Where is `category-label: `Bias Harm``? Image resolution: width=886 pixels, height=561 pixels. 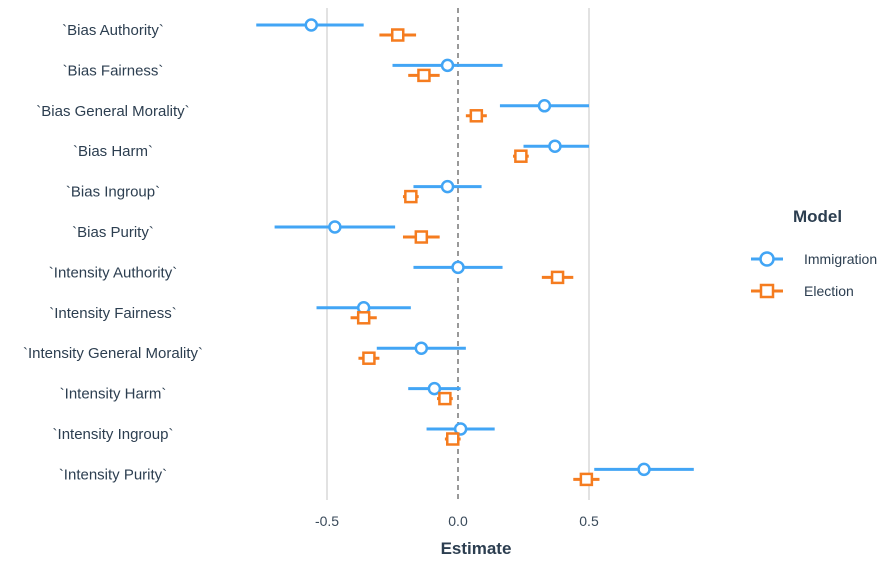
category-label: `Bias Harm` is located at coordinates (113, 151).